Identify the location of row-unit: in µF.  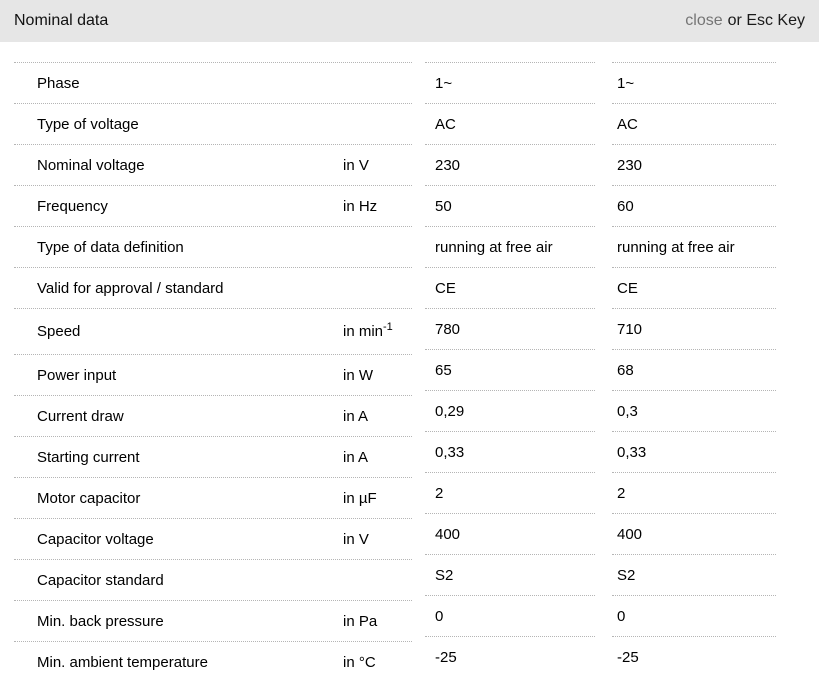
(377, 498).